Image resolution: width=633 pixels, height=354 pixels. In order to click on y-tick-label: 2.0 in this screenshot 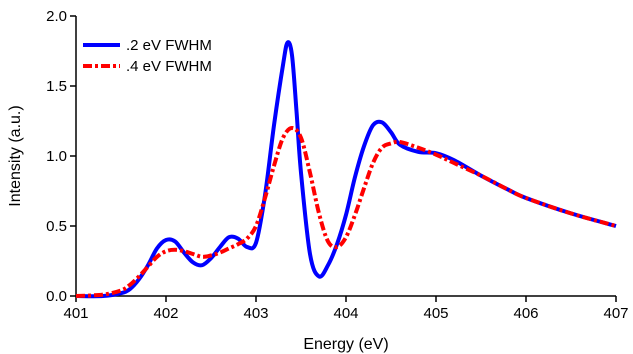, I will do `click(56, 16)`.